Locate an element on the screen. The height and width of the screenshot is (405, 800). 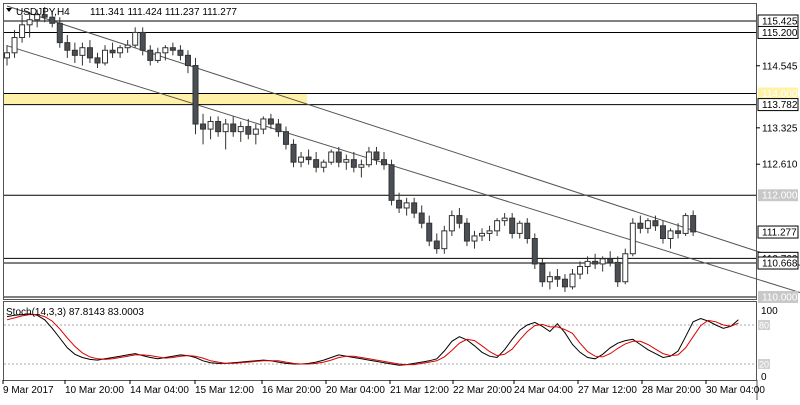
ohlc-label: 111.341 111.424 111.237 111.277 is located at coordinates (163, 12).